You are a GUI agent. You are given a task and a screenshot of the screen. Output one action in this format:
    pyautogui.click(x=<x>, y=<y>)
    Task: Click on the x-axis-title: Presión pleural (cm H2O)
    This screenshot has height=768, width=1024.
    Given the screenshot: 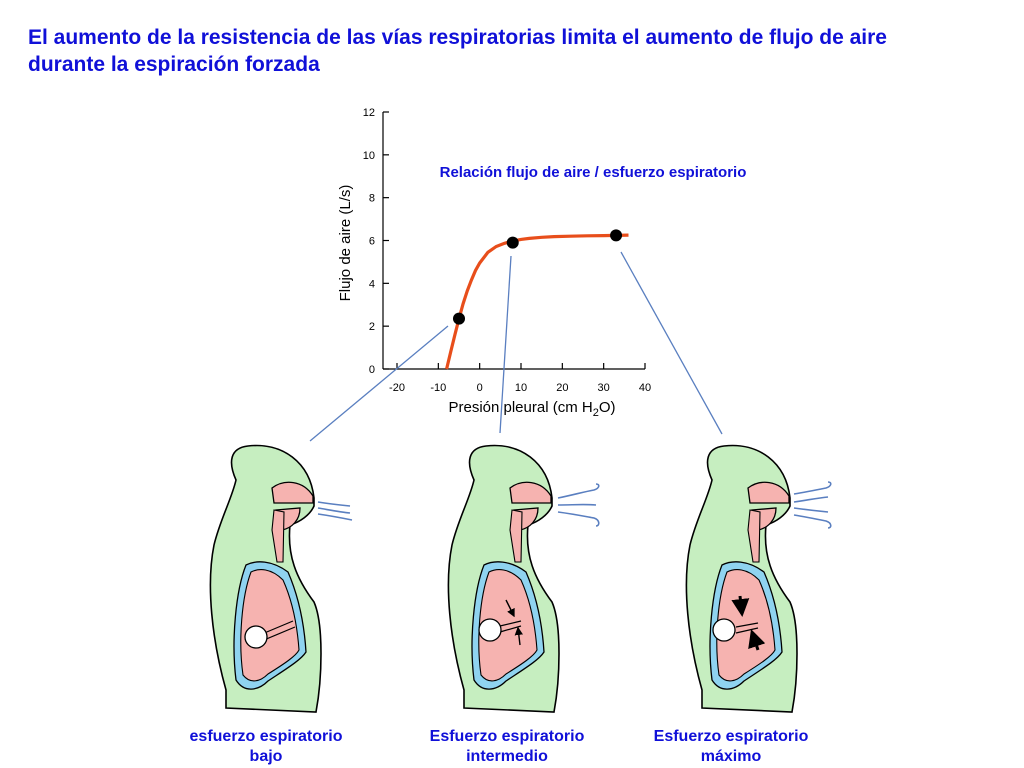 What is the action you would take?
    pyautogui.click(x=531, y=409)
    